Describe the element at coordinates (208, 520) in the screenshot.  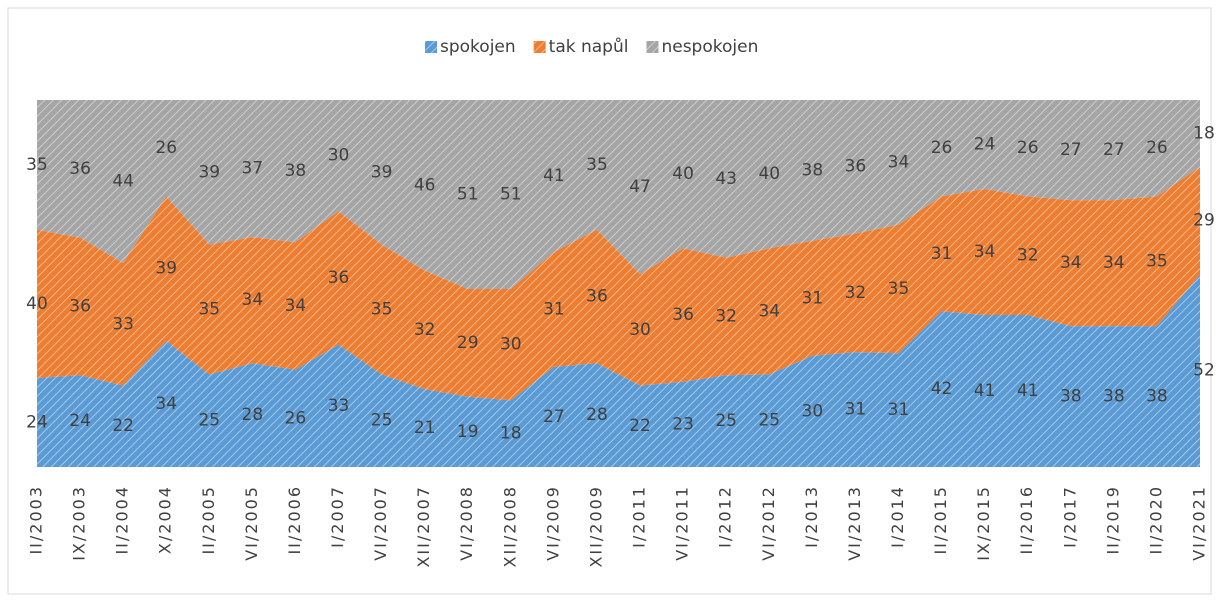
I see `x-tick-label: II/2005` at that location.